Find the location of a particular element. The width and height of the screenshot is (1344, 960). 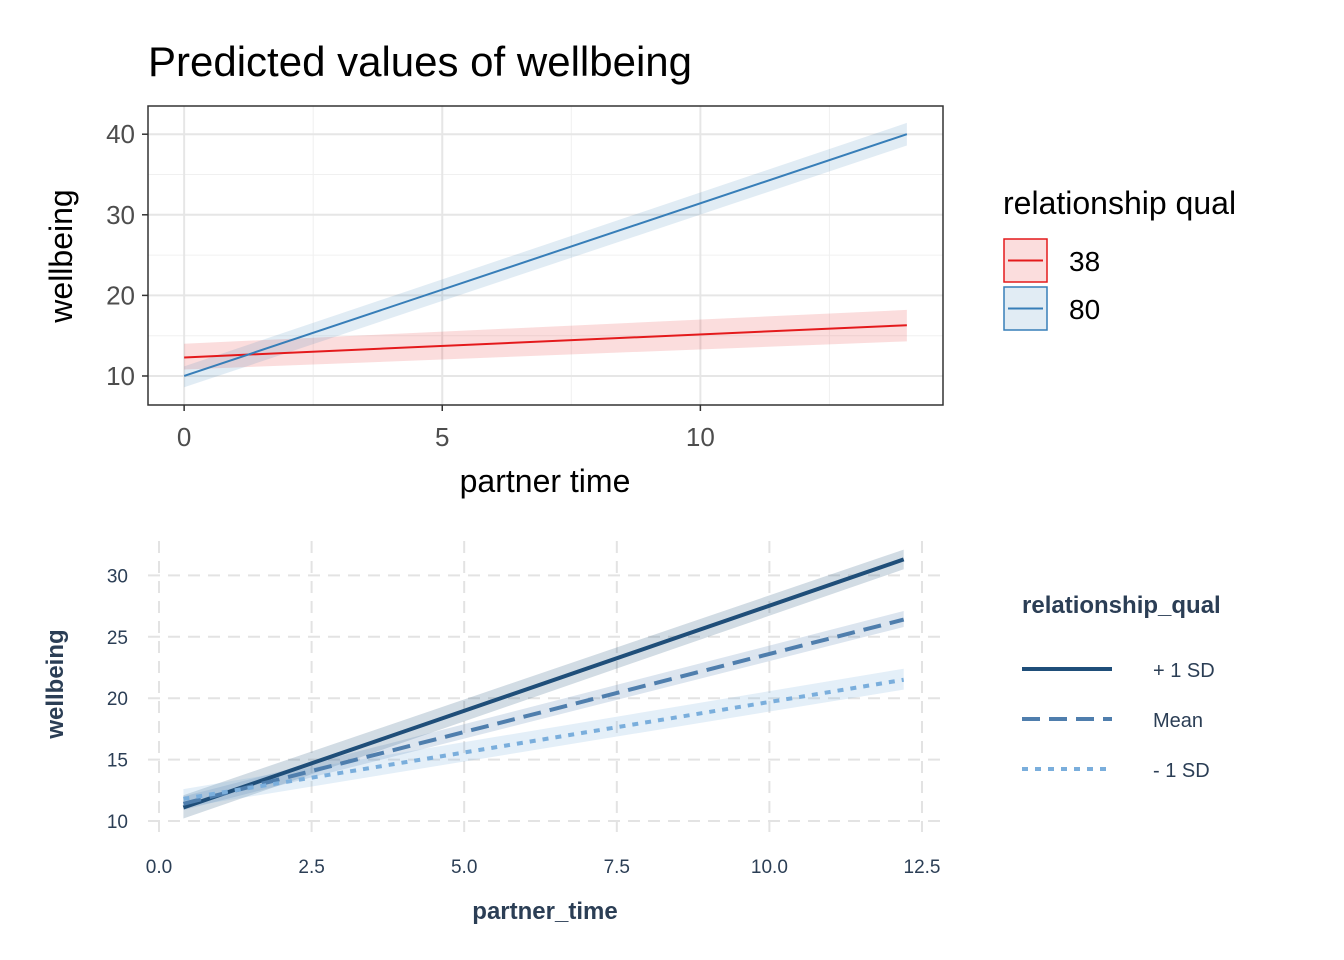

x-tick-label: 0.0 is located at coordinates (159, 867).